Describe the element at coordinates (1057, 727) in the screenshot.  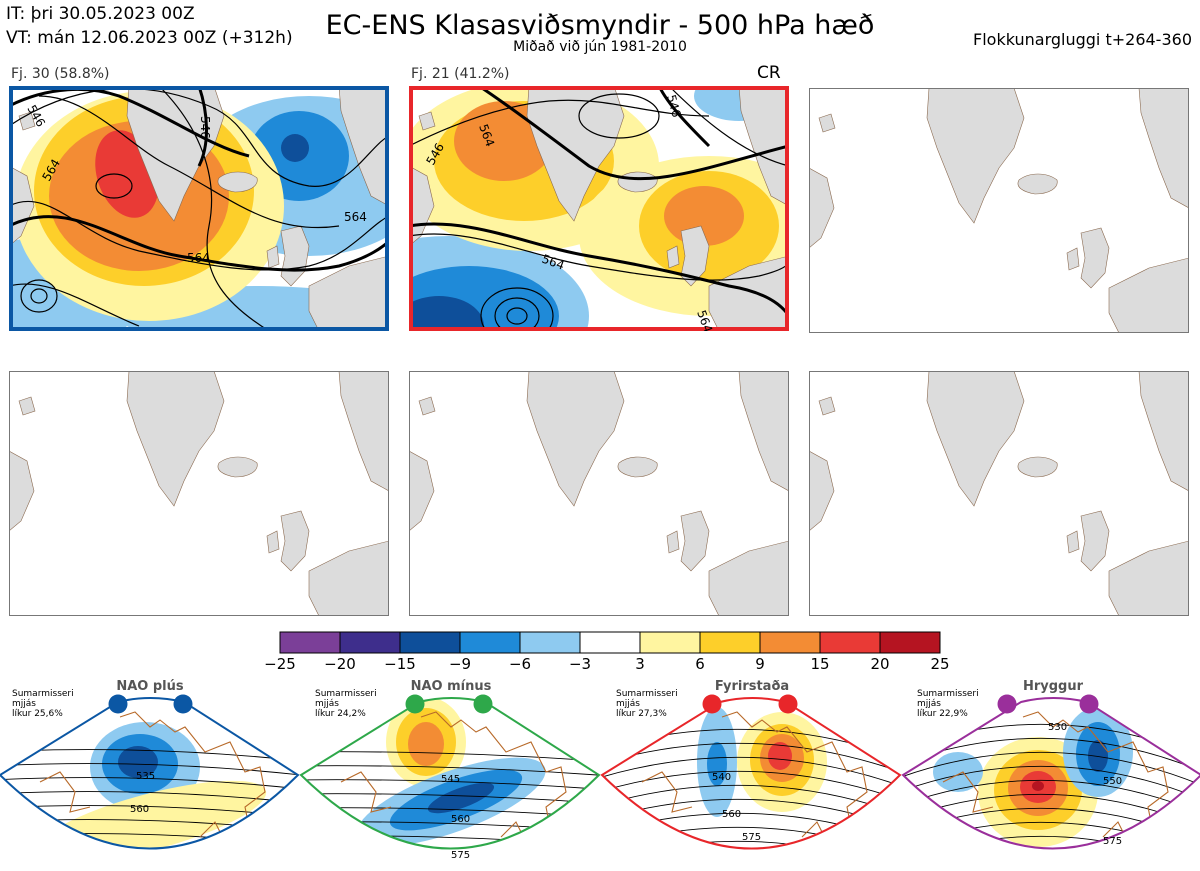
I see `contour-label: 530` at that location.